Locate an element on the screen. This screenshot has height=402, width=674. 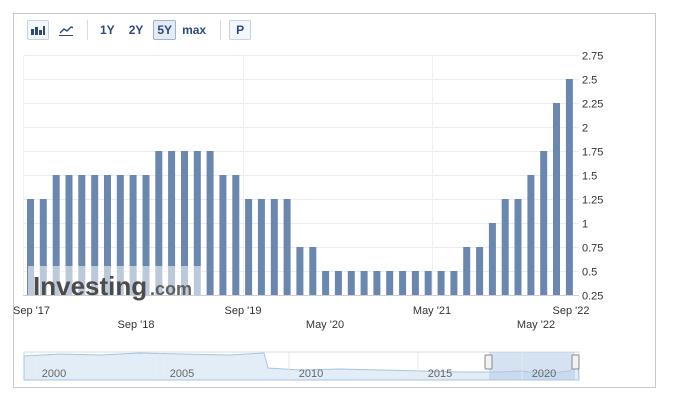
y-axis: 0.25 0.5 0.75 1 1.25 1.5 1.75 2 2.25 2.5 2.75 is located at coordinates (592, 177).